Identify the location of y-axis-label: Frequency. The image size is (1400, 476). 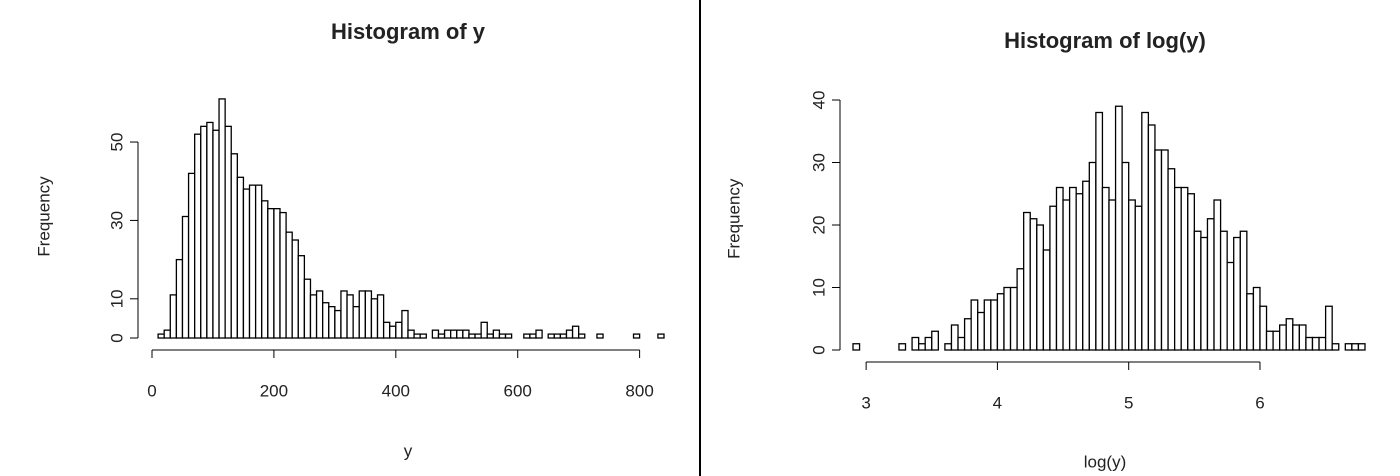
(733, 218).